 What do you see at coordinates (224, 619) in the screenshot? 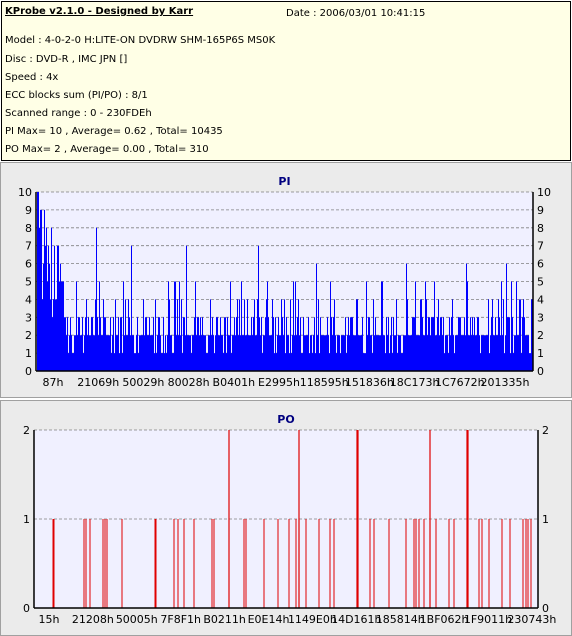
I see `x-tick-label: B0211h` at bounding box center [224, 619].